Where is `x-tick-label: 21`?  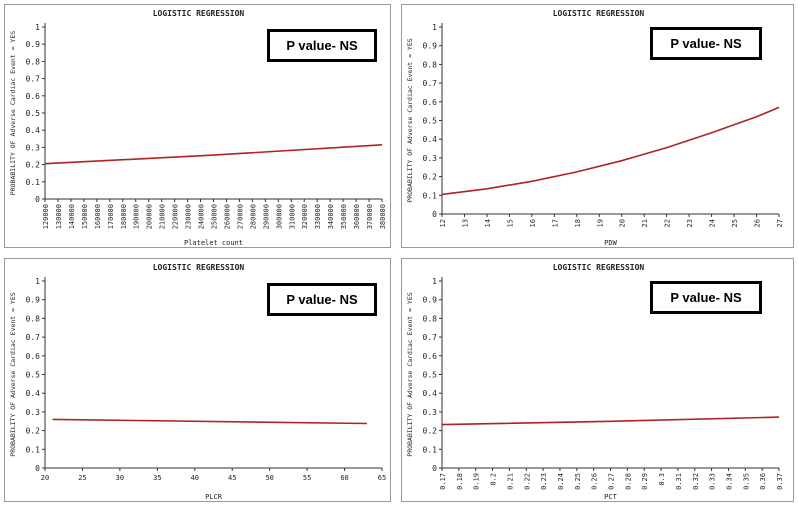 x-tick-label: 21 is located at coordinates (645, 223).